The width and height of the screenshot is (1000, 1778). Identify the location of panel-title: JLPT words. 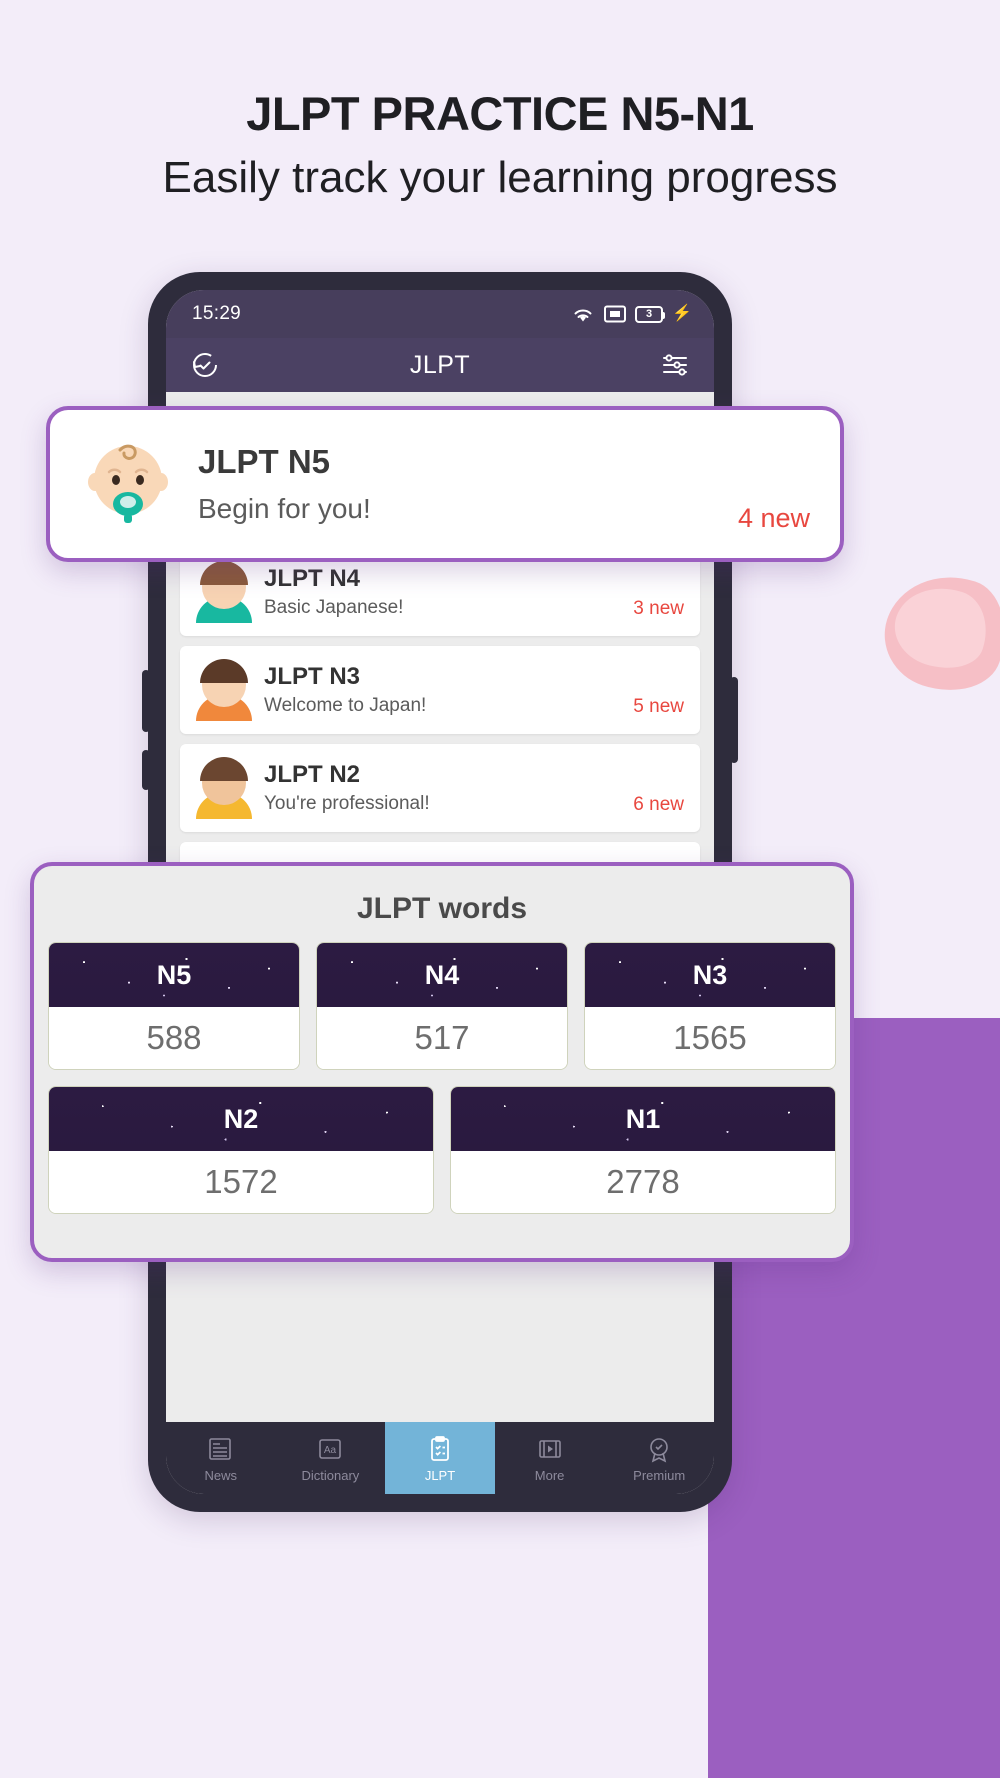
(442, 908).